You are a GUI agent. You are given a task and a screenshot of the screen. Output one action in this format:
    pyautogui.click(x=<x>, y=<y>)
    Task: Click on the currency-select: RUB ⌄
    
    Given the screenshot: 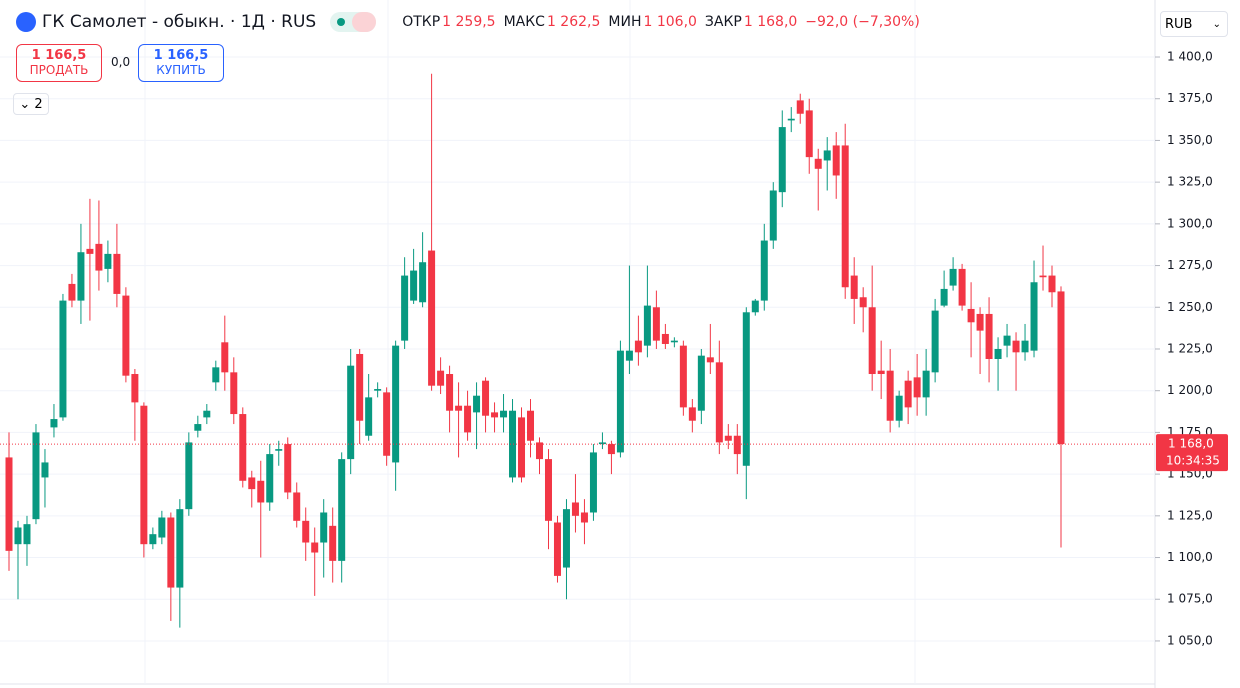 What is the action you would take?
    pyautogui.click(x=1194, y=24)
    